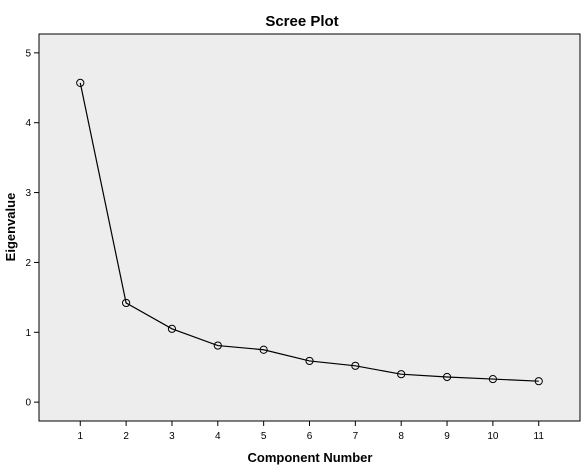 This screenshot has height=466, width=587. Describe the element at coordinates (28, 403) in the screenshot. I see `y-tick-label: 0` at that location.